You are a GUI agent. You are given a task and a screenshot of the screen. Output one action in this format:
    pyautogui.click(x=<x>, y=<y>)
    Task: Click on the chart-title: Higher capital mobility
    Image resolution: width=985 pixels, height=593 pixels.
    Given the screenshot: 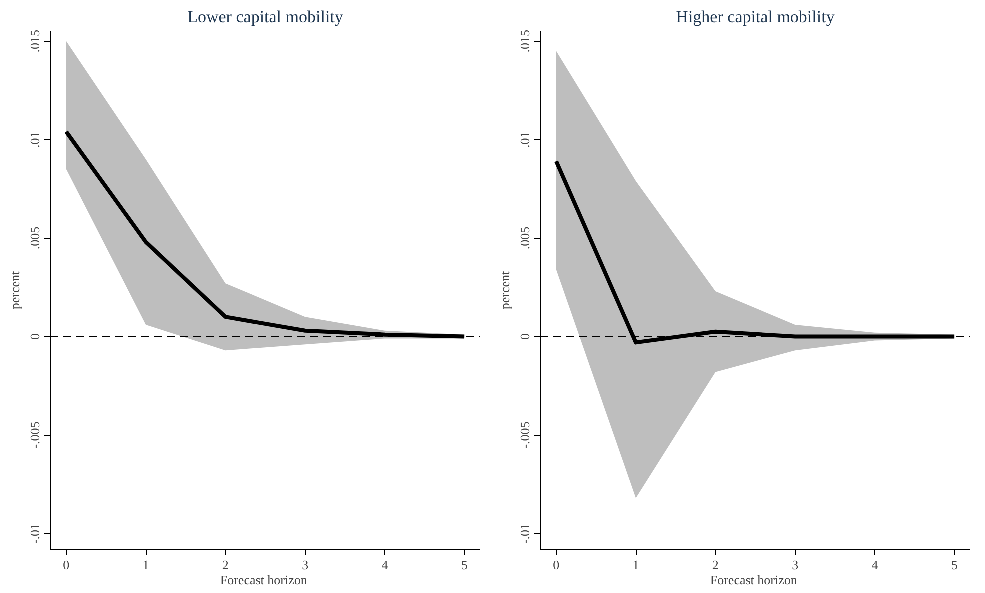 What is the action you would take?
    pyautogui.click(x=756, y=17)
    